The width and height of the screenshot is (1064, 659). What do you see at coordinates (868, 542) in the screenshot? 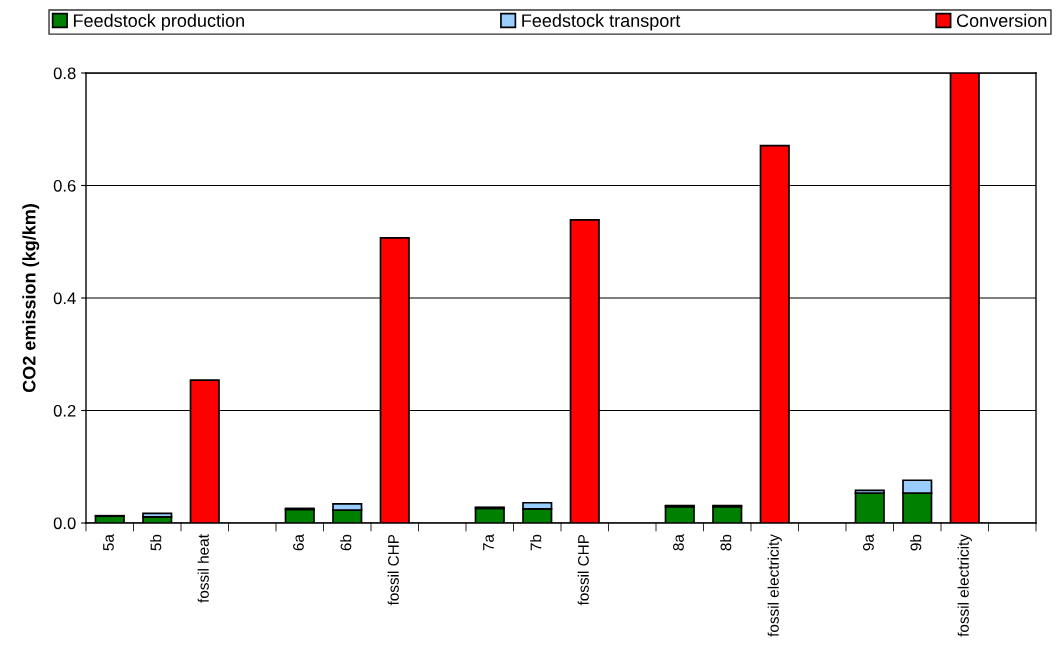
I see `x-tick-label: 9a` at bounding box center [868, 542].